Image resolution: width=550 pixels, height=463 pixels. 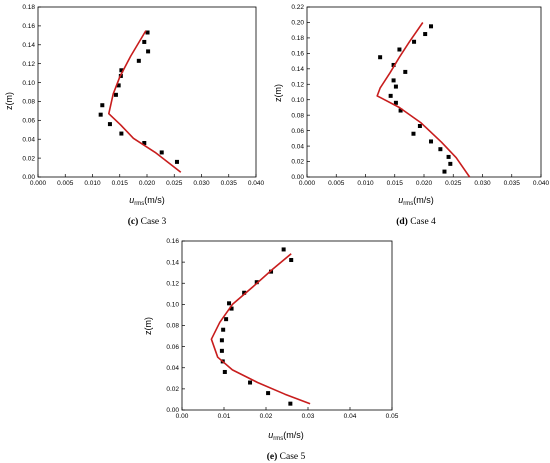 What do you see at coordinates (308, 416) in the screenshot?
I see `x-tick-label: 0.03` at bounding box center [308, 416].